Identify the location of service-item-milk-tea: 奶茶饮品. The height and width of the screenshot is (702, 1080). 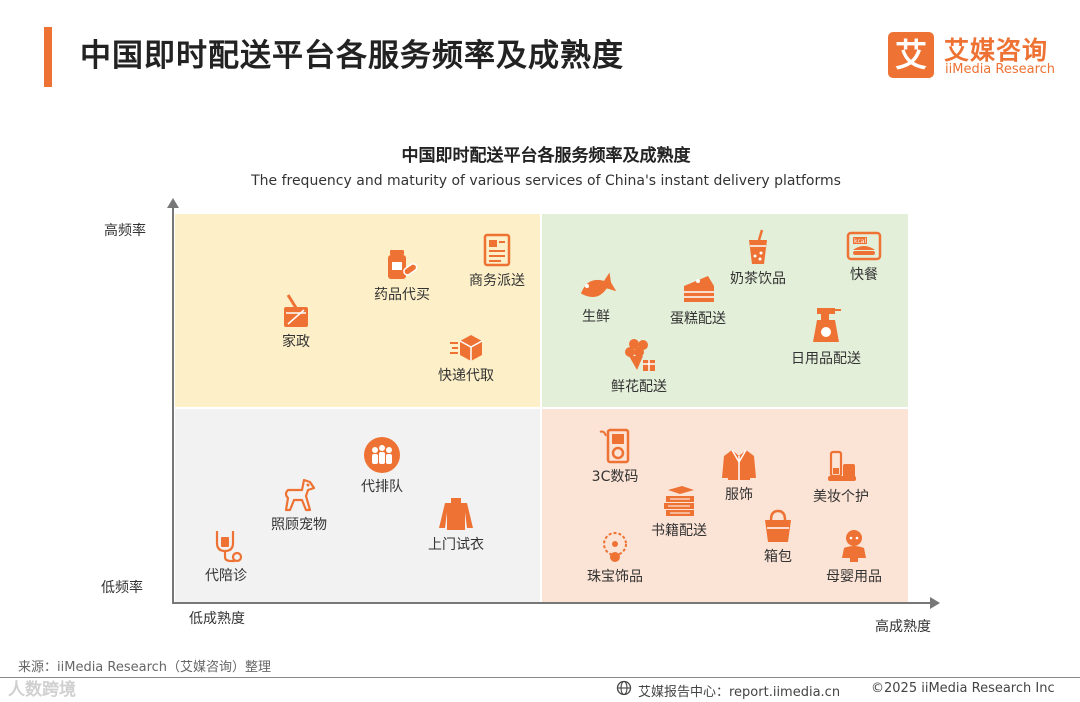
(758, 258).